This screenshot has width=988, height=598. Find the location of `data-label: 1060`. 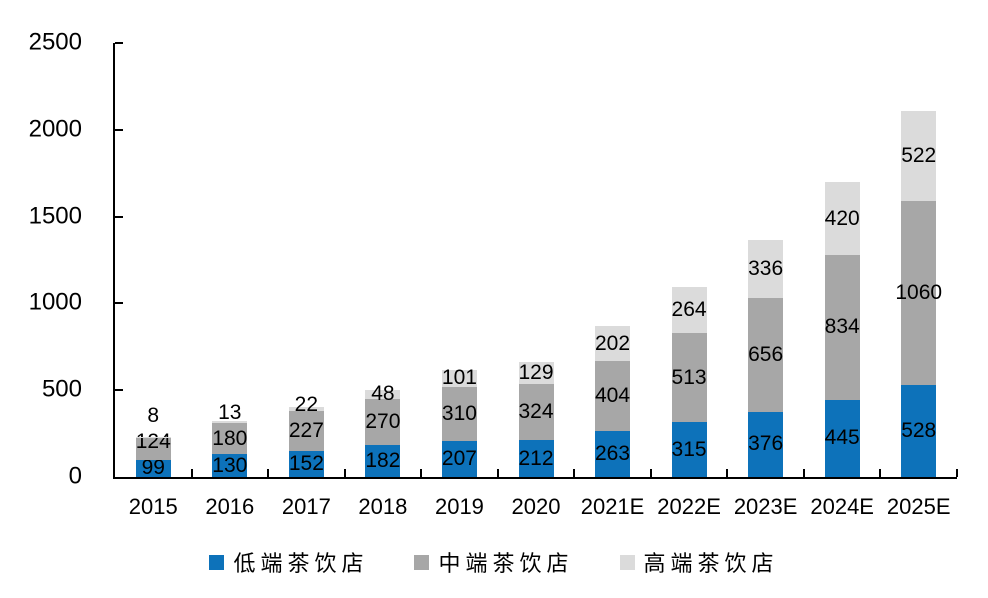

data-label: 1060 is located at coordinates (919, 293).